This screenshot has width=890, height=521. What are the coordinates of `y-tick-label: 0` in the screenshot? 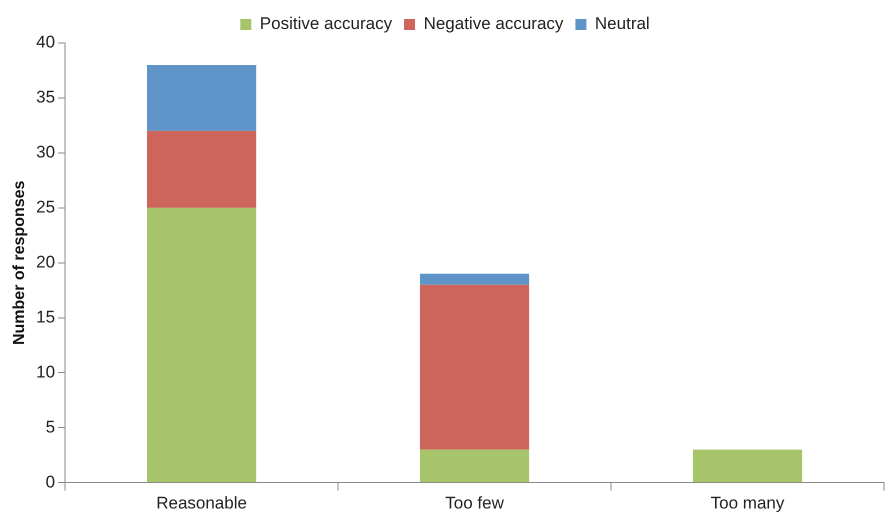 It's located at (51, 482).